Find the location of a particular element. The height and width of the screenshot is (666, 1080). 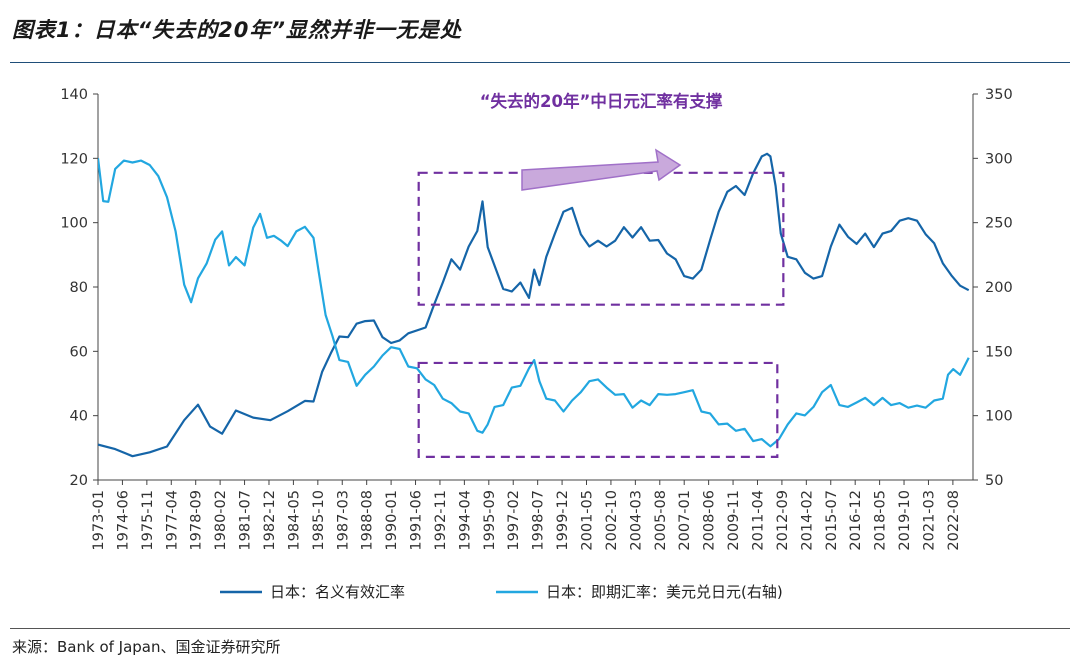

y-right-tick-label: 50 is located at coordinates (994, 481).